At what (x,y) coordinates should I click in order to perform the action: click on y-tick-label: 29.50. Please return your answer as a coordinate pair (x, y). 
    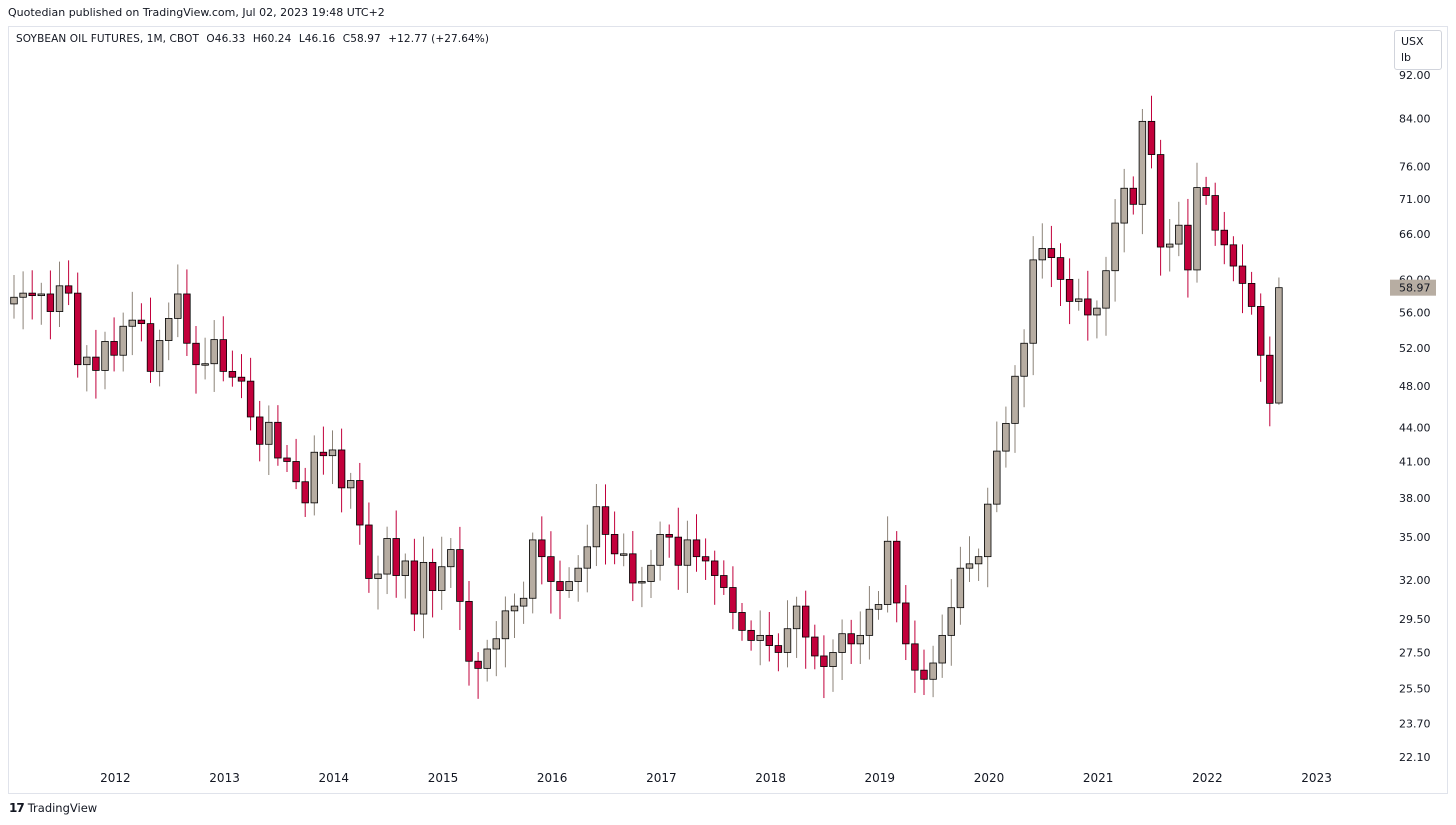
    Looking at the image, I should click on (1415, 619).